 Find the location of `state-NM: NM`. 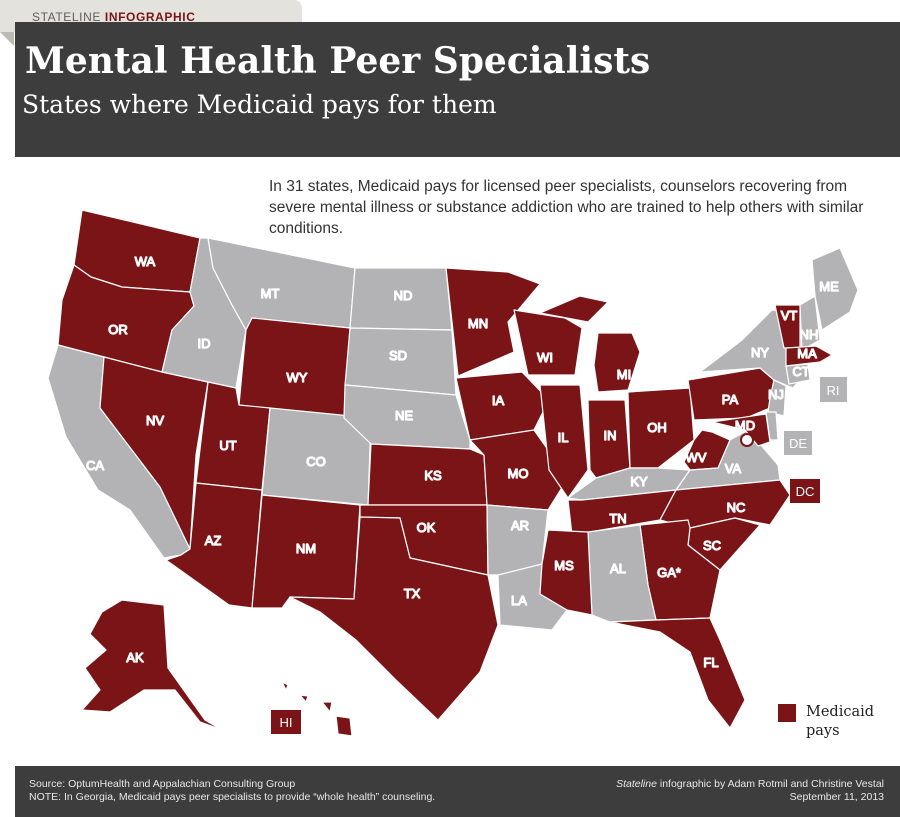

state-NM: NM is located at coordinates (306, 551).